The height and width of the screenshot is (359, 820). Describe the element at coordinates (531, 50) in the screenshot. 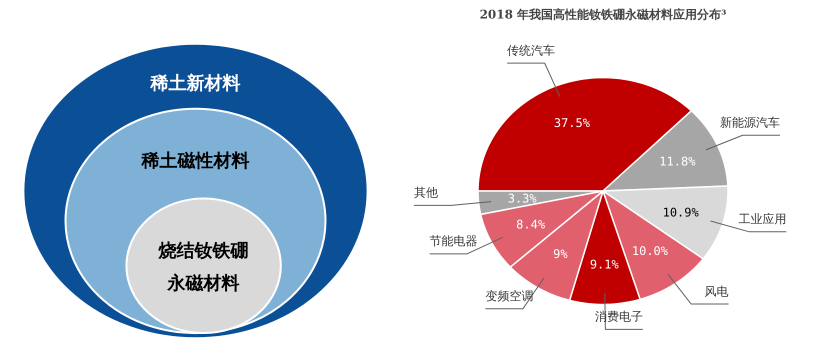

I see `slice-label: 传统汽车` at that location.